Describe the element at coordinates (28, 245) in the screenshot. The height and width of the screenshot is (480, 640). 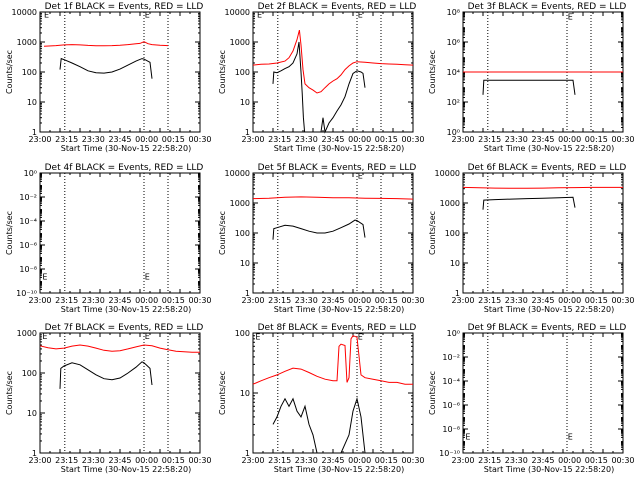
I see `y-tick-label: 10⁻⁶` at that location.